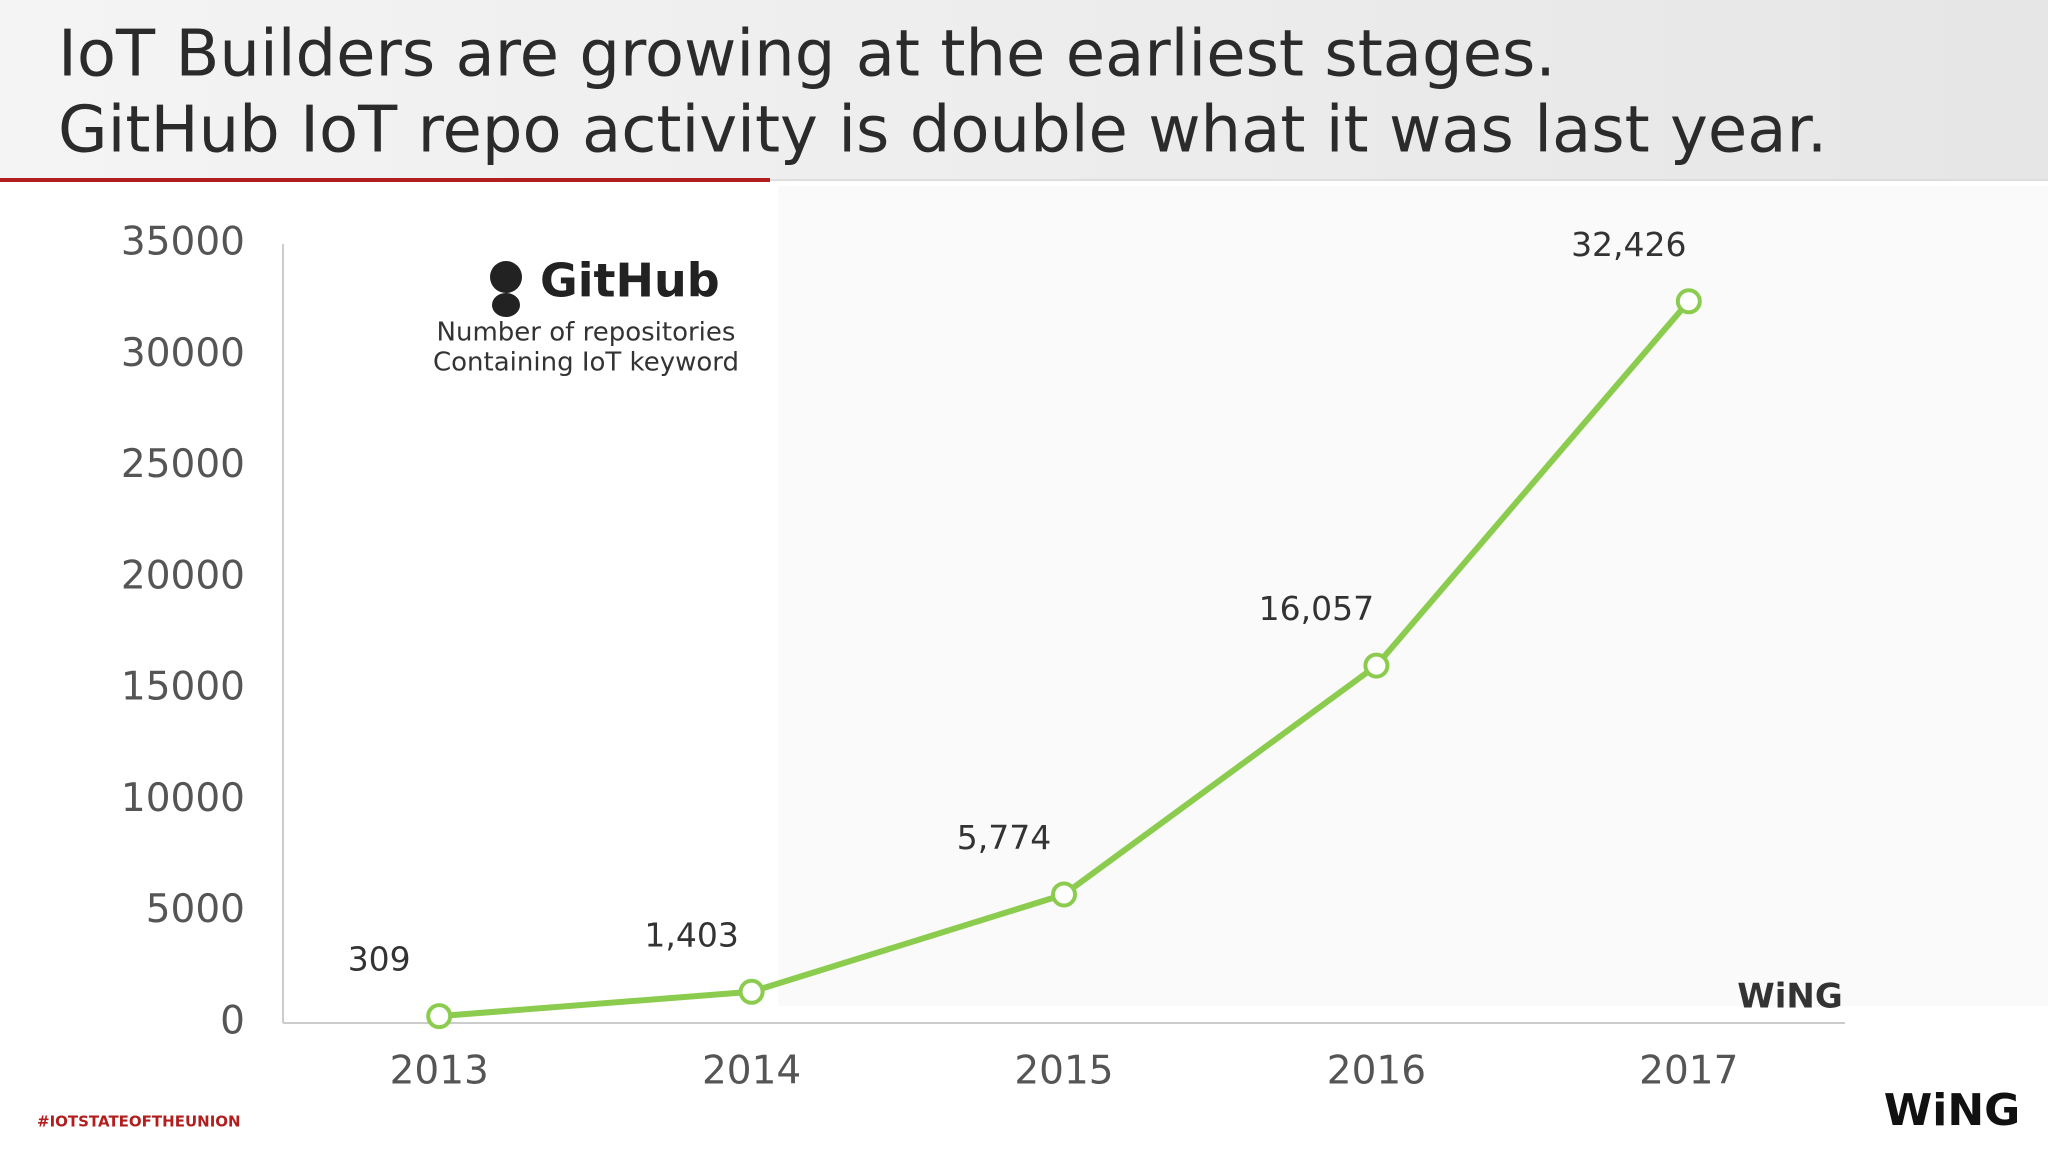 This screenshot has width=2048, height=1152. I want to click on x-tick-label: 2015, so click(1063, 1071).